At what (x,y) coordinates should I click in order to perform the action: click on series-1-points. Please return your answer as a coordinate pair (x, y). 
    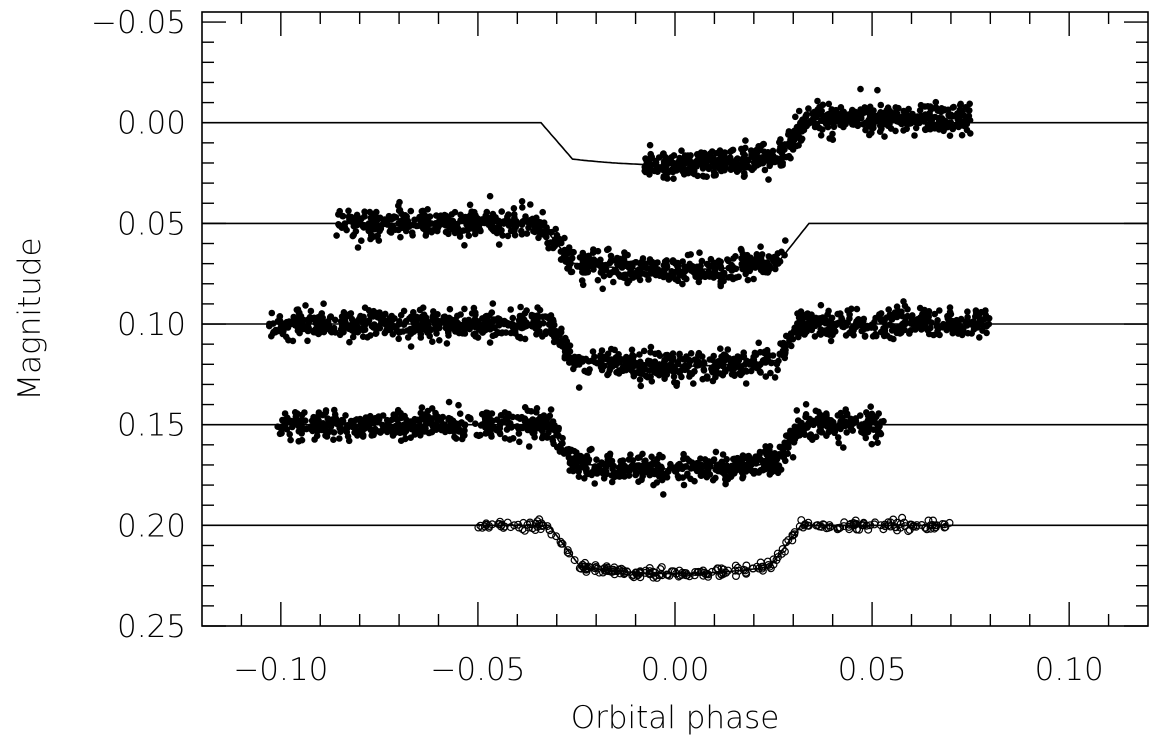
    Looking at the image, I should click on (807, 134).